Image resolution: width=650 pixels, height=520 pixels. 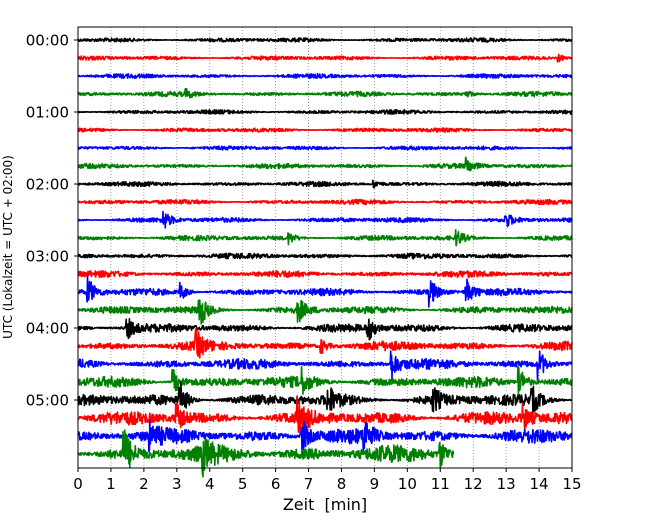 What do you see at coordinates (144, 484) in the screenshot?
I see `x-tick-label: 2` at bounding box center [144, 484].